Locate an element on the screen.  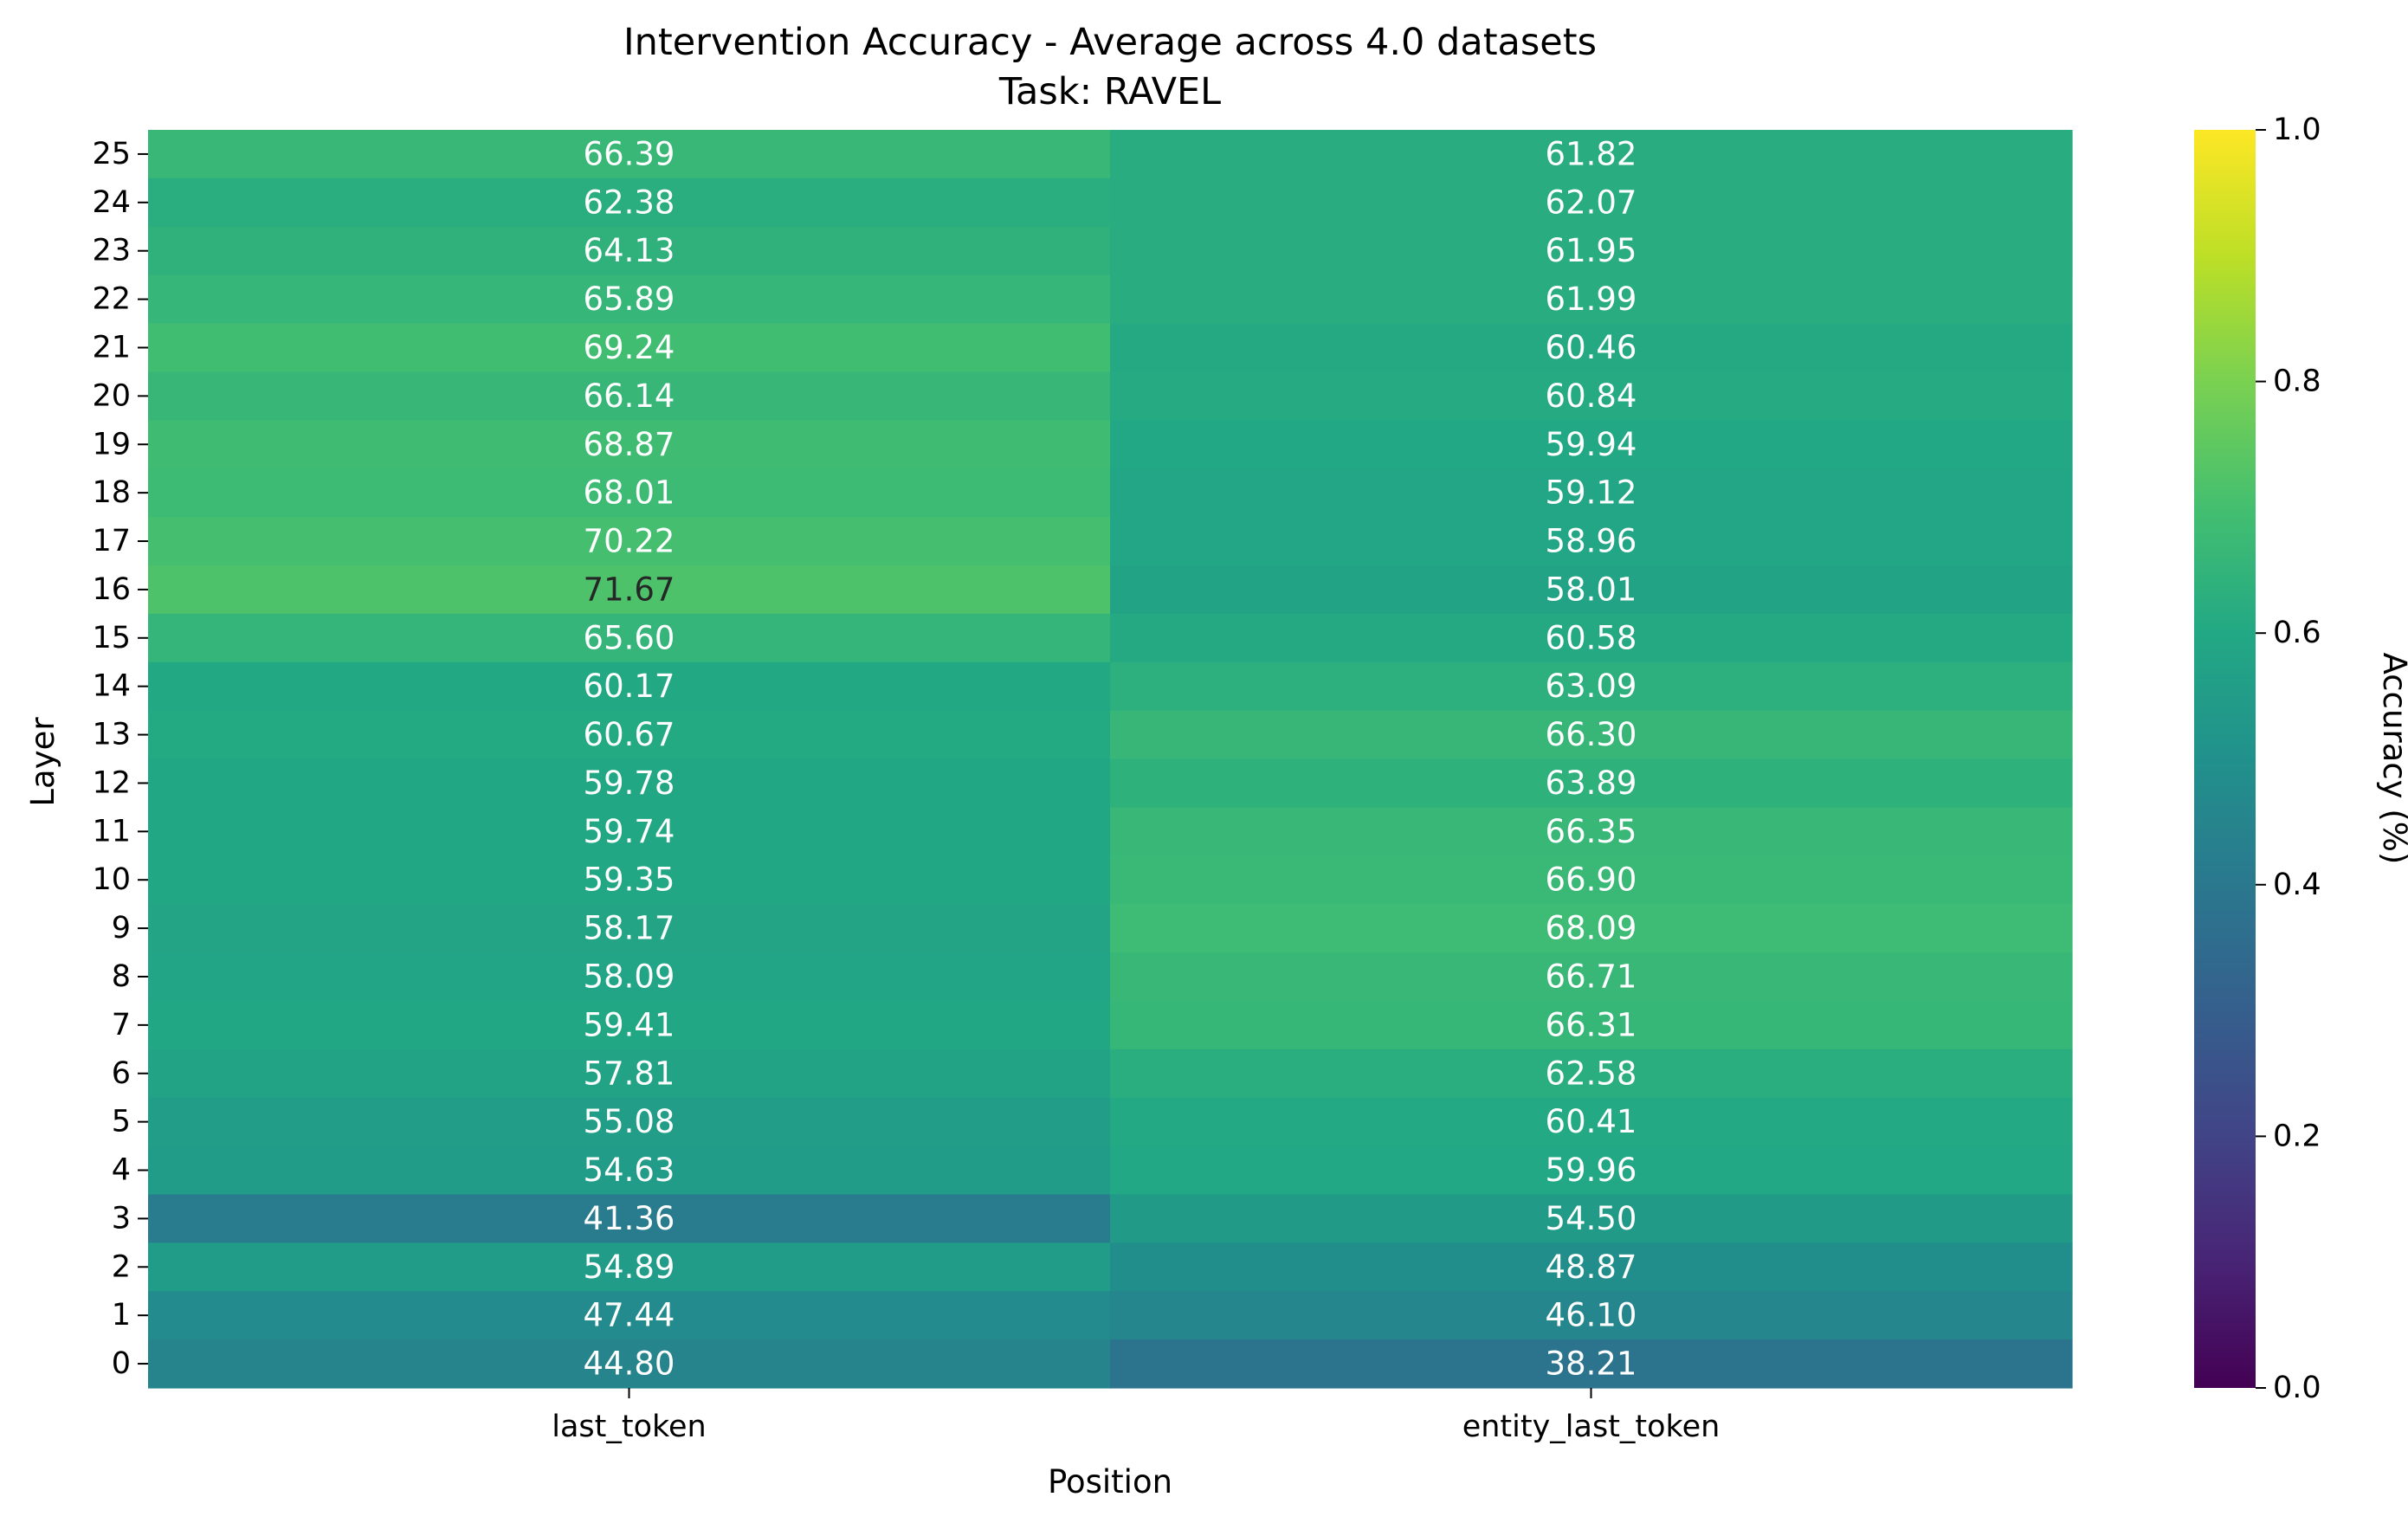
cell-value-label: 66.35 is located at coordinates (1592, 831).